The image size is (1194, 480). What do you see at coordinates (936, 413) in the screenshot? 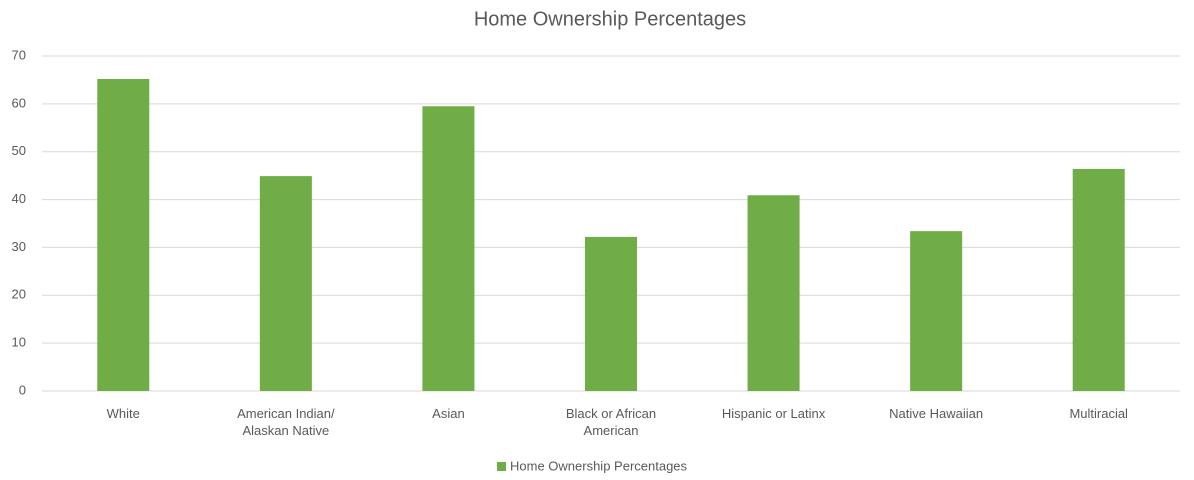
I see `x-tick-label: Native Hawaiian` at bounding box center [936, 413].